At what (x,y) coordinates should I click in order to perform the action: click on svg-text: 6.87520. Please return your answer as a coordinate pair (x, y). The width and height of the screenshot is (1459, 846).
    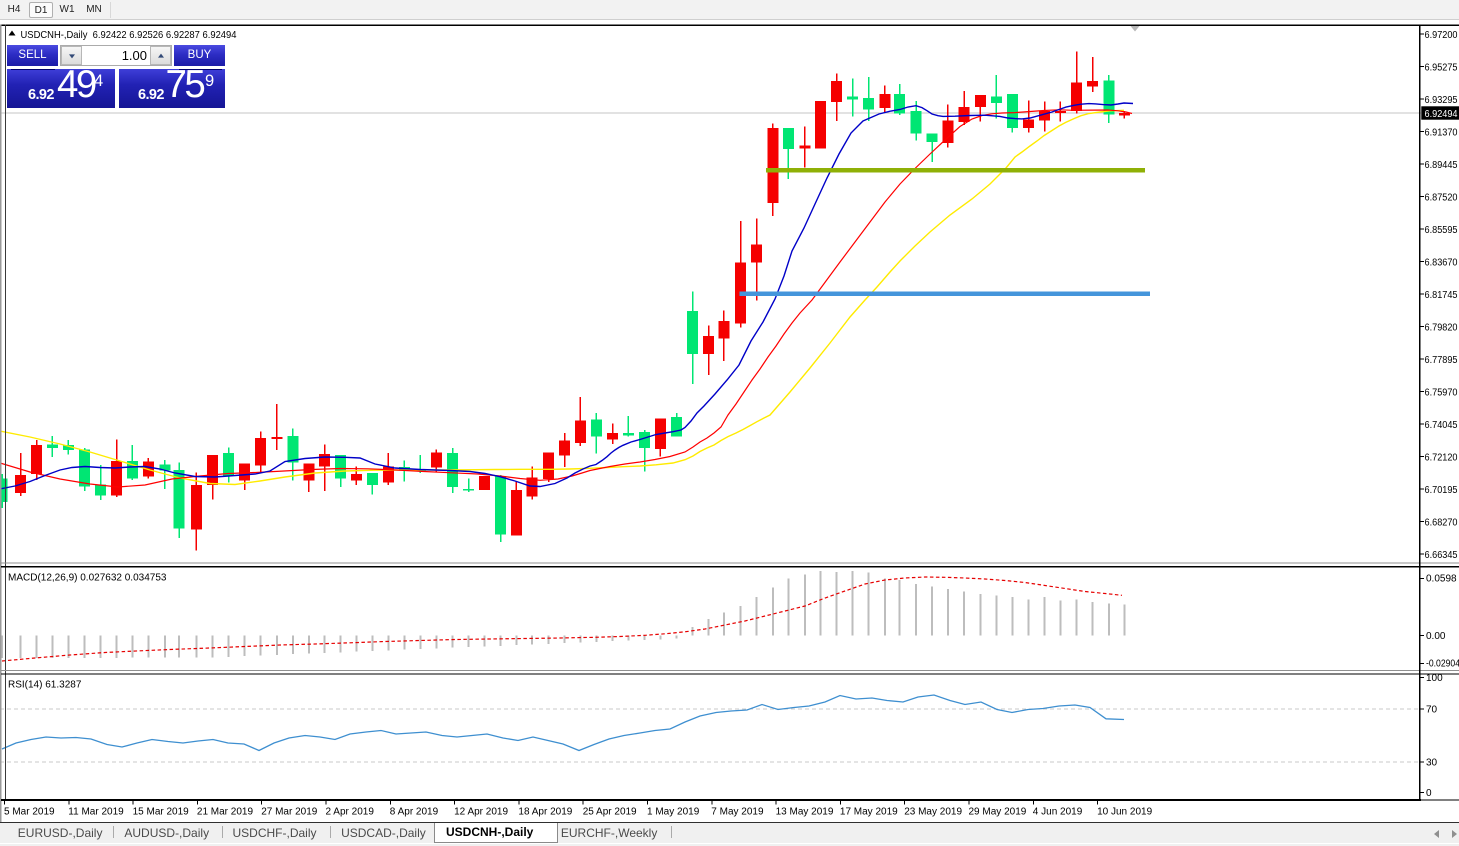
    Looking at the image, I should click on (1441, 197).